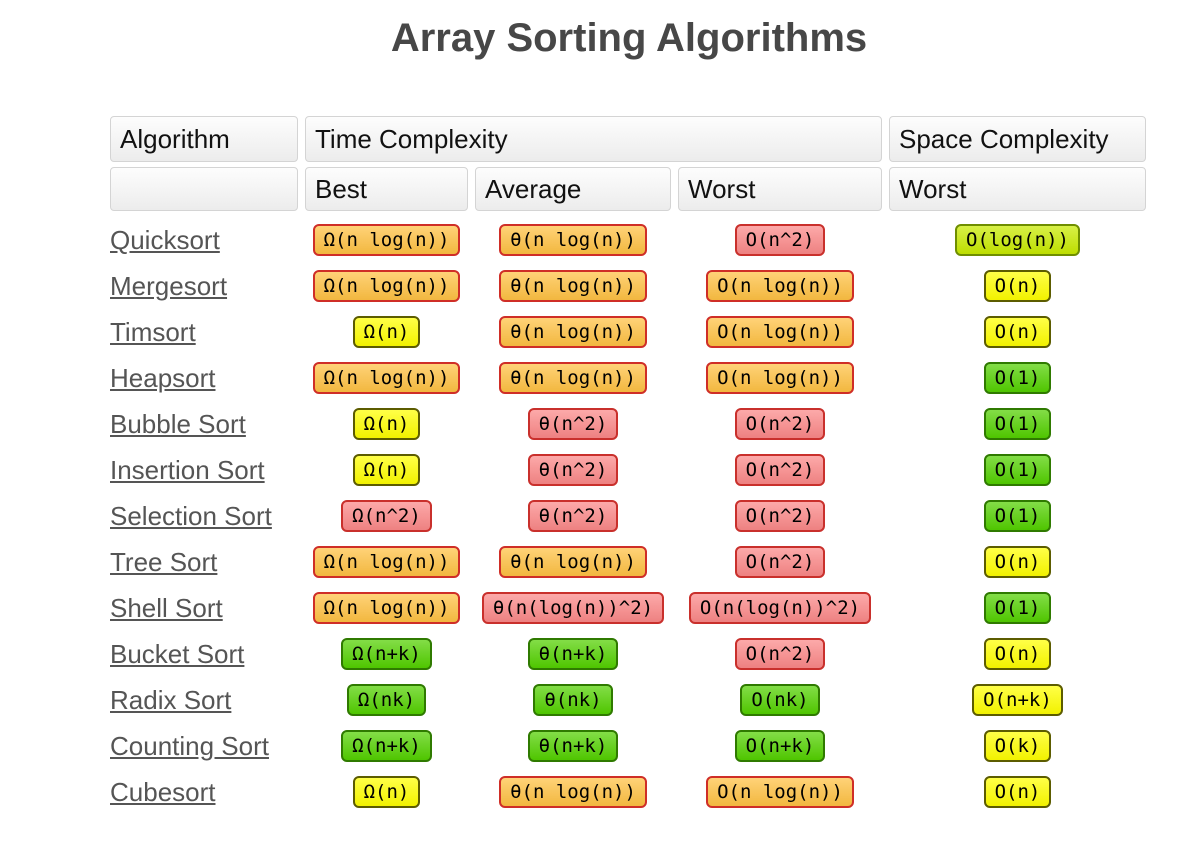 The image size is (1200, 849). What do you see at coordinates (1017, 139) in the screenshot?
I see `header-space-complexity: Space Complexity` at bounding box center [1017, 139].